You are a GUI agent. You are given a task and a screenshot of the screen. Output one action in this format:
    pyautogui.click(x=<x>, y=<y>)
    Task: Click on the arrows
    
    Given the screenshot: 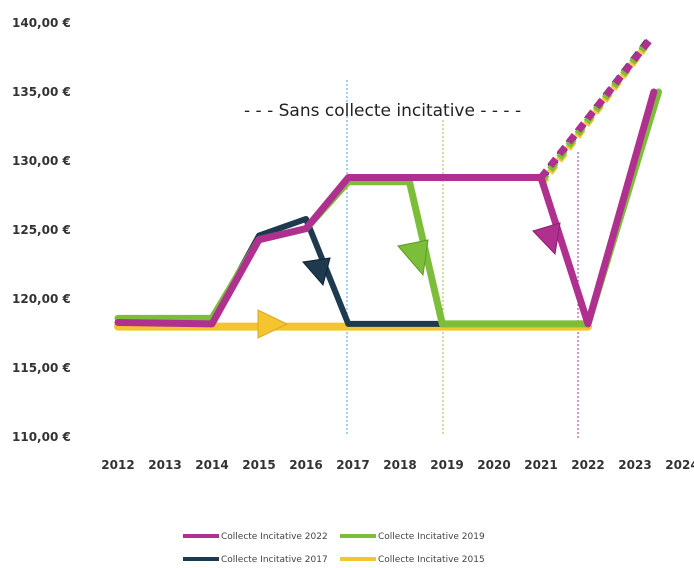 What is the action you would take?
    pyautogui.click(x=409, y=280)
    